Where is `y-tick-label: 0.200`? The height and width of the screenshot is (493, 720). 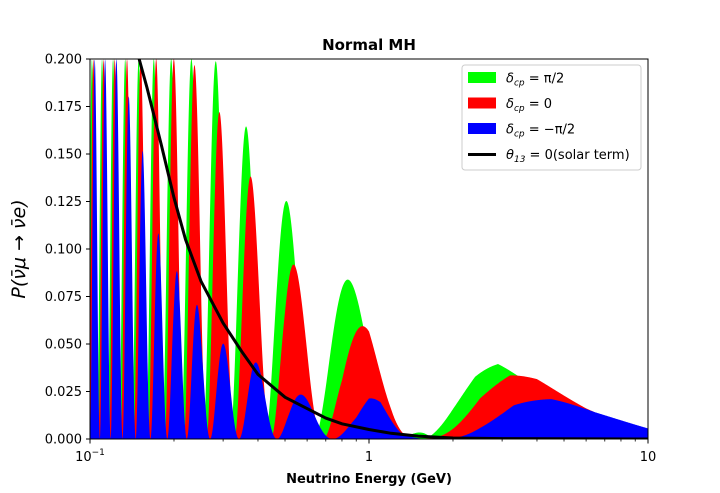
y-tick-label: 0.200 is located at coordinates (63, 60).